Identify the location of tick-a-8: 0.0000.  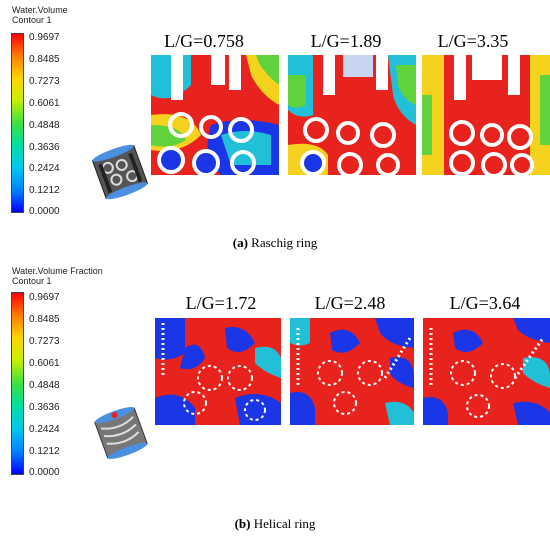
(44, 211).